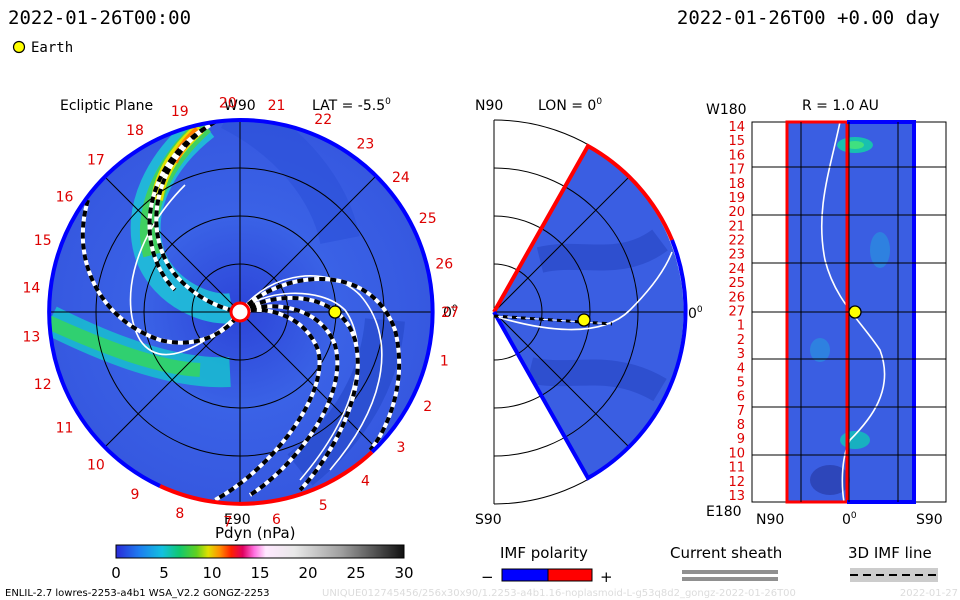  Describe the element at coordinates (96, 466) in the screenshot. I see `clock-label: 10` at that location.